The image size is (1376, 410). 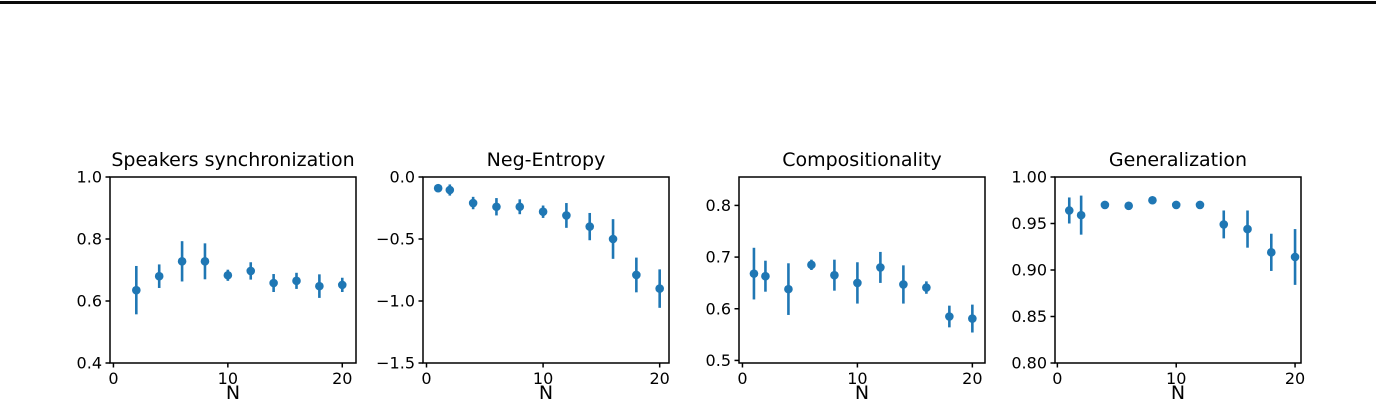 I want to click on chart-title: Neg-Entropy, so click(x=546, y=160).